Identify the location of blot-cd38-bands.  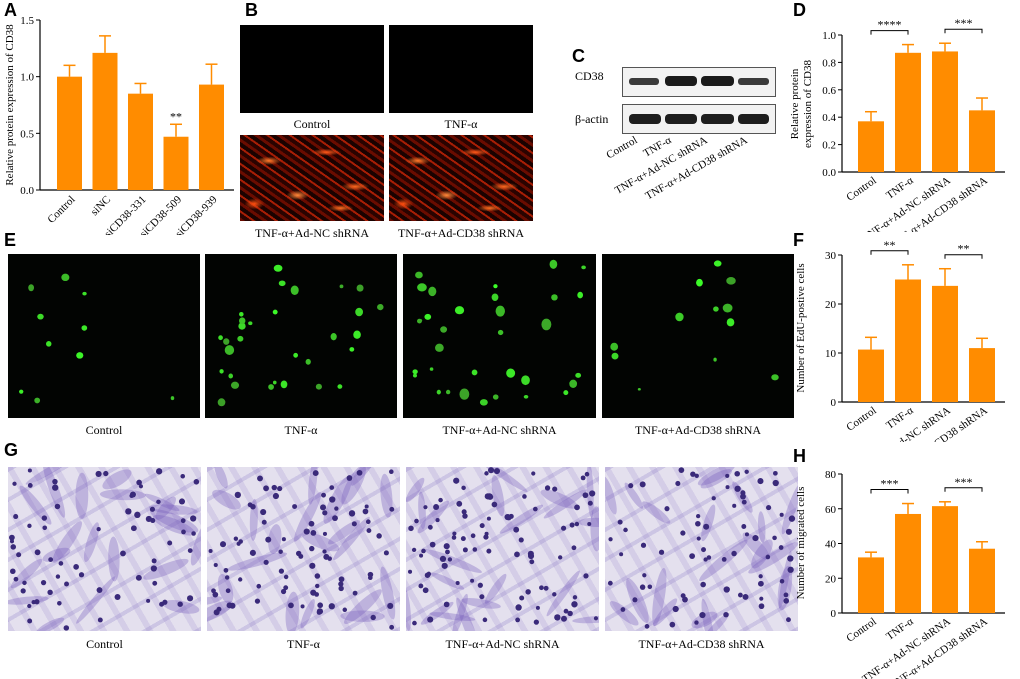
(699, 81).